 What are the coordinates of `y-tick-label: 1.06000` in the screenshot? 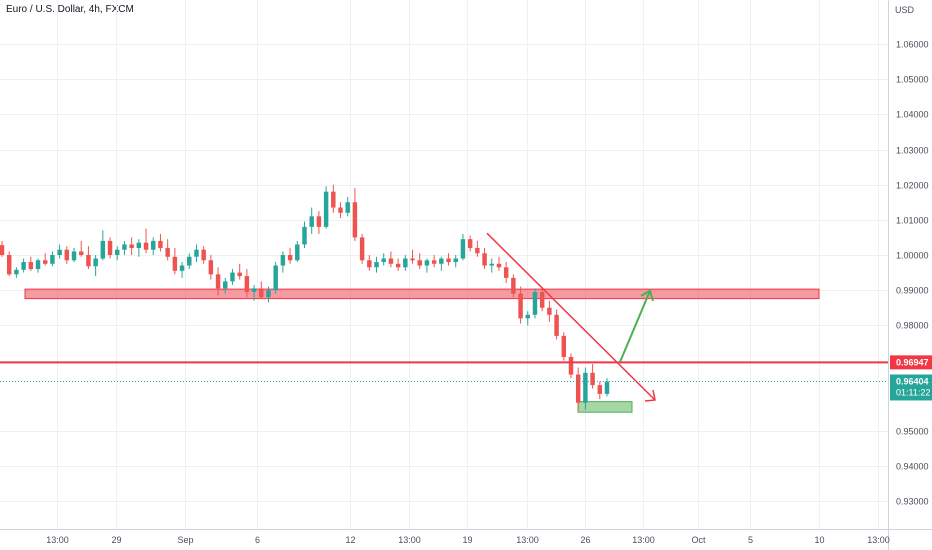 It's located at (912, 45).